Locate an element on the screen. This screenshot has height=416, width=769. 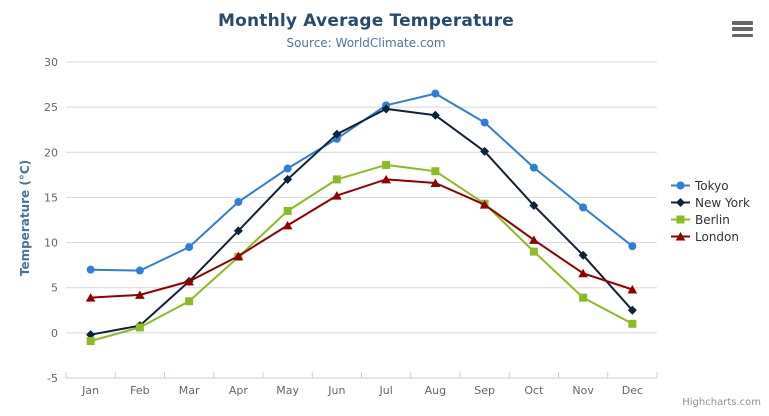
y-axis-tick-label: -5 is located at coordinates (52, 378).